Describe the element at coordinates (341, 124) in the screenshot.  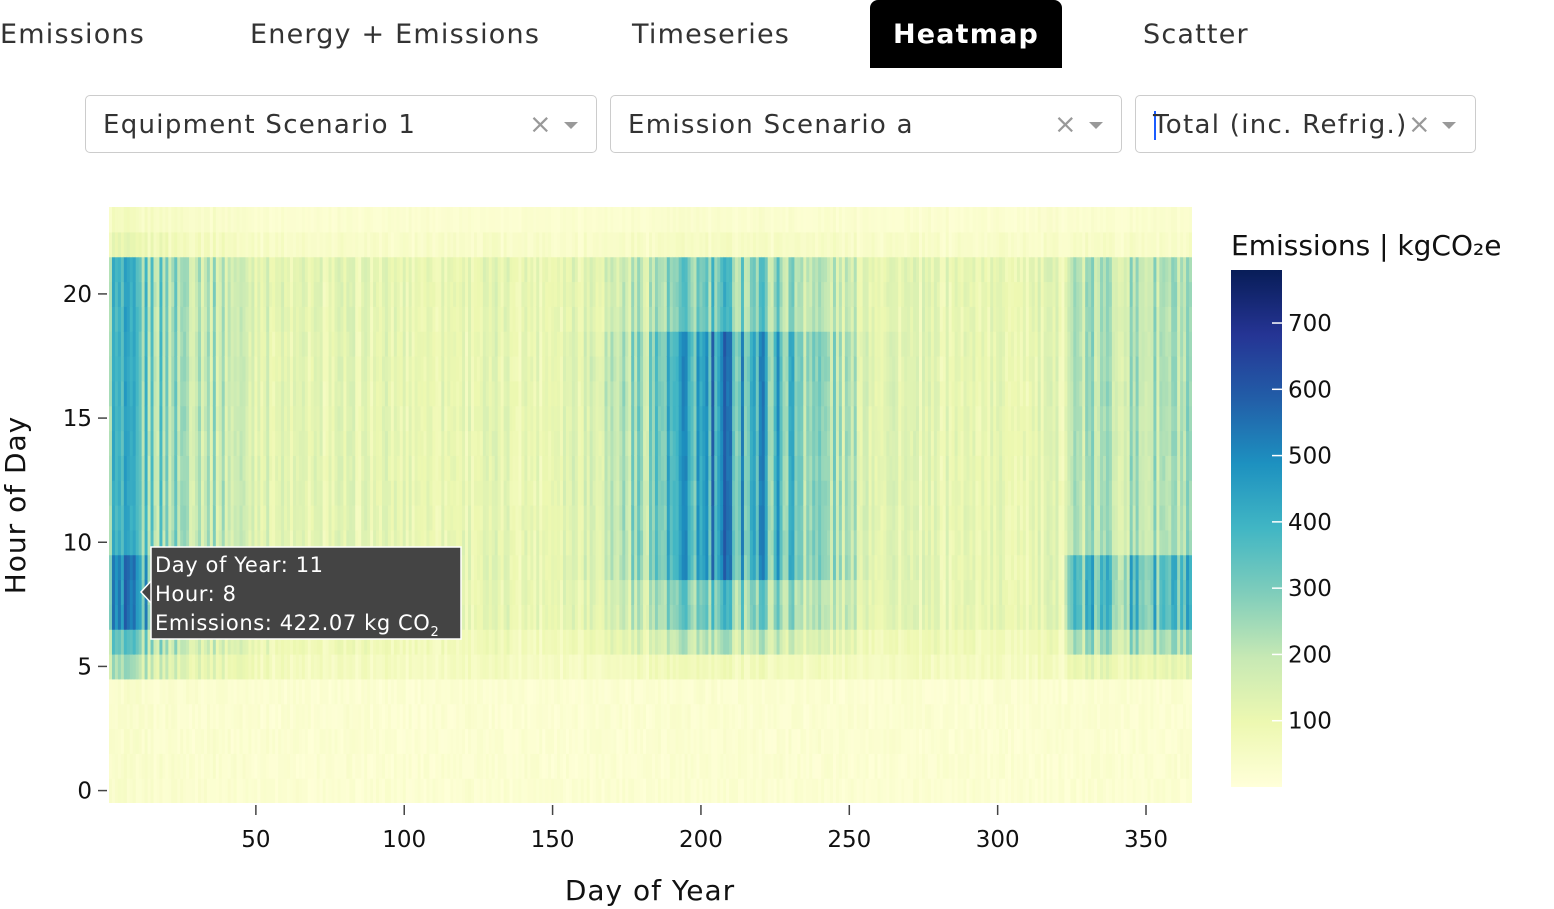
I see `equipment-scenario-select: Equipment Scenario 1 ×` at that location.